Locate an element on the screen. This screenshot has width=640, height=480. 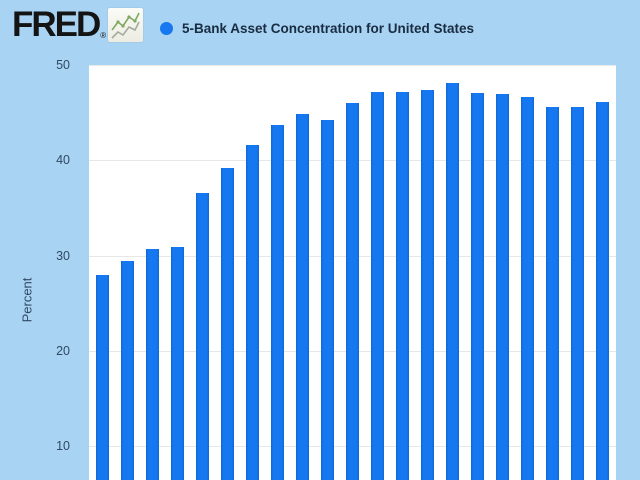
bar-2001 is located at coordinates (227, 323).